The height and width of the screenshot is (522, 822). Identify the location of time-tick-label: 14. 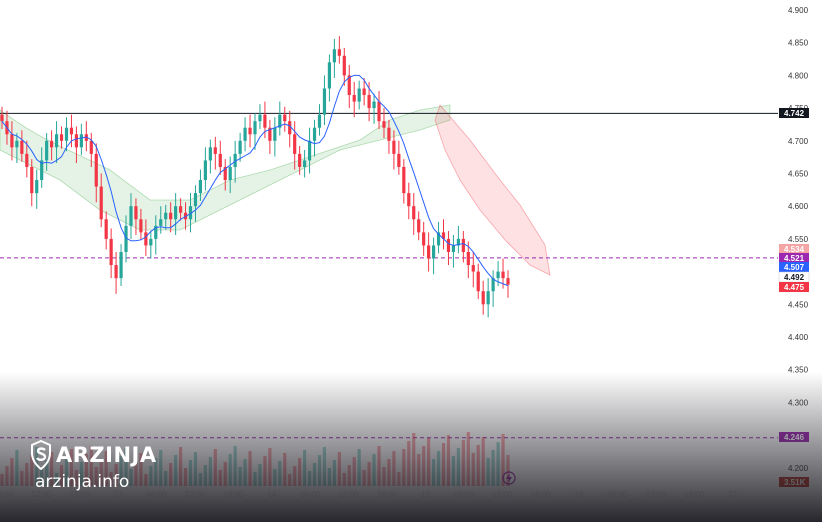
(271, 494).